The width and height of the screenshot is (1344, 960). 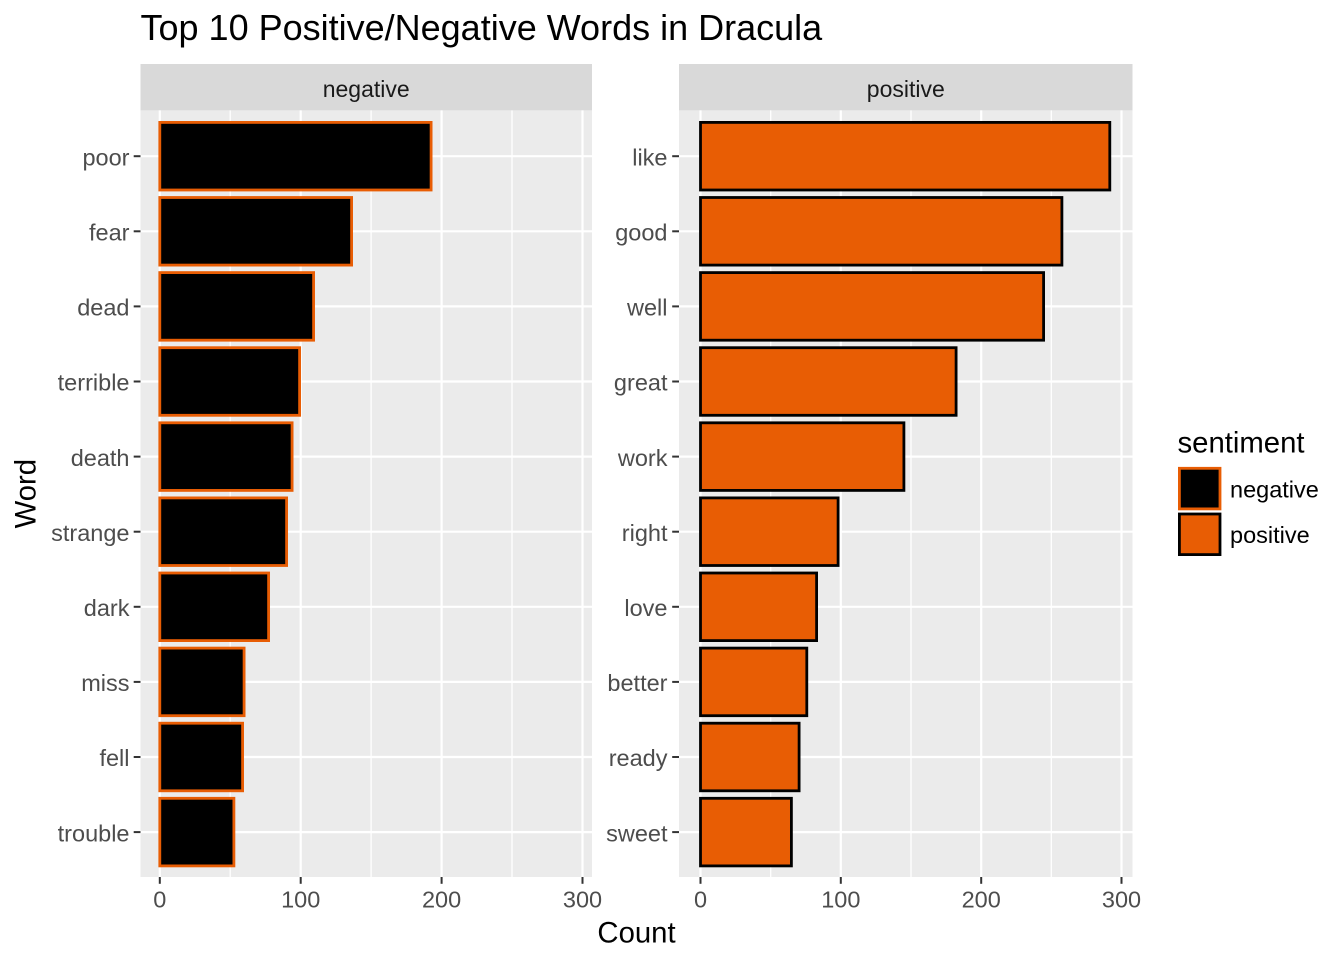 I want to click on svg-text: work, so click(x=642, y=458).